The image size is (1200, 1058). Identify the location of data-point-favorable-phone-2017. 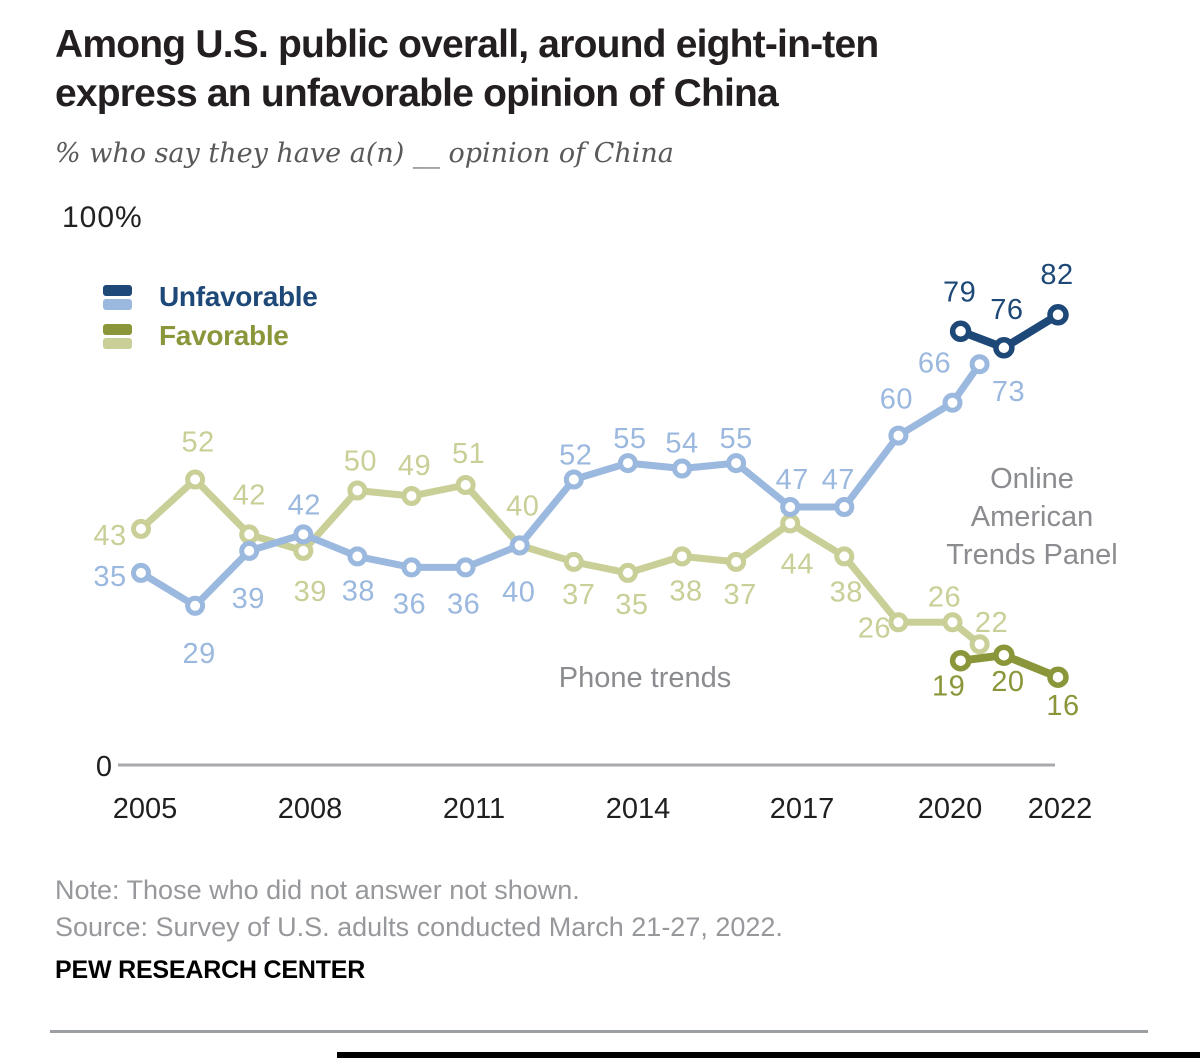
(790, 523).